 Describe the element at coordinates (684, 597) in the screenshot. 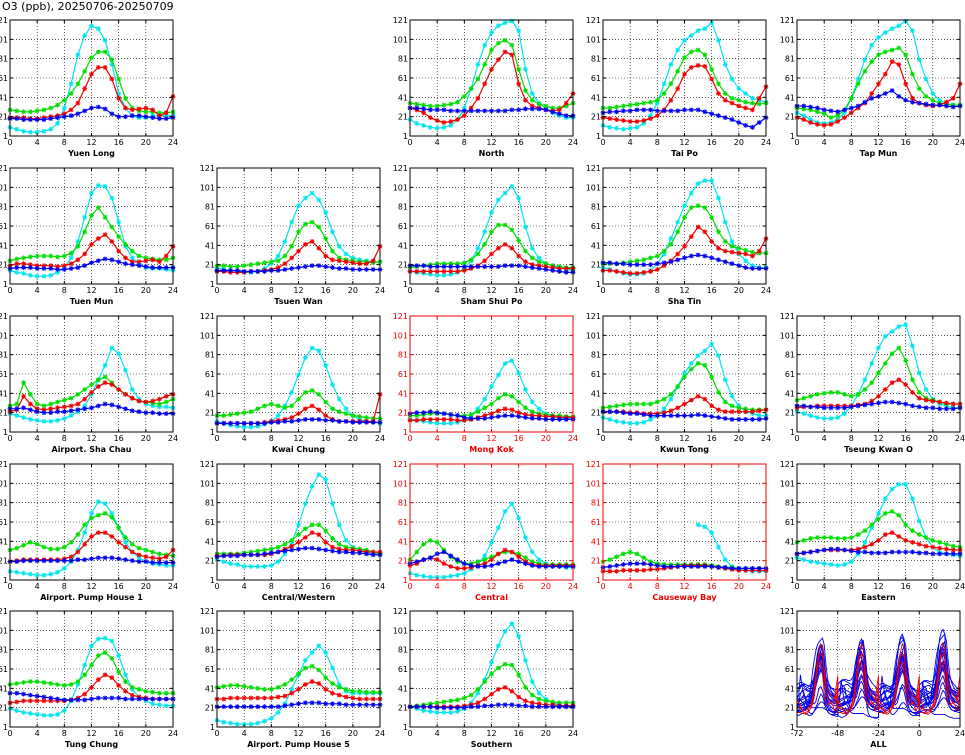

I see `panel-title-causeway-bay: Causeway Bay` at that location.